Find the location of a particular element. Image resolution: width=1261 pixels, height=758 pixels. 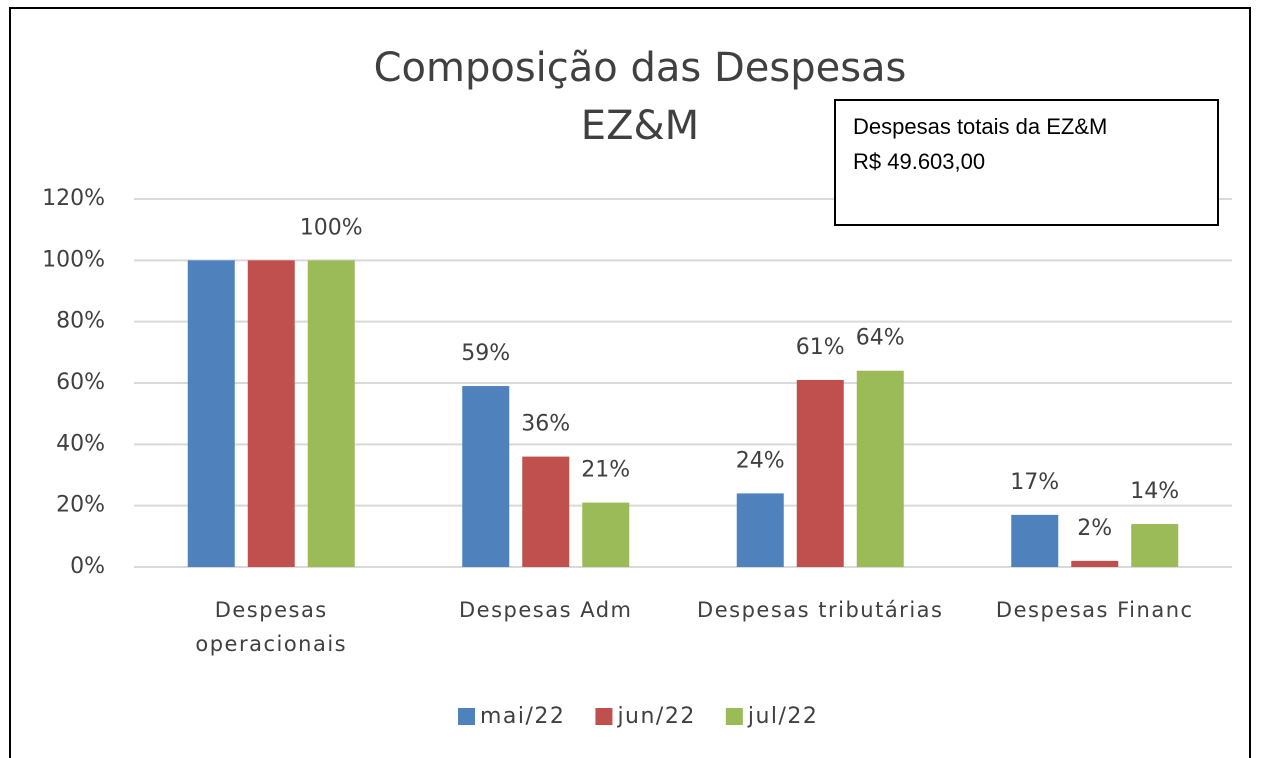

legend-label: jun/22 is located at coordinates (655, 716).